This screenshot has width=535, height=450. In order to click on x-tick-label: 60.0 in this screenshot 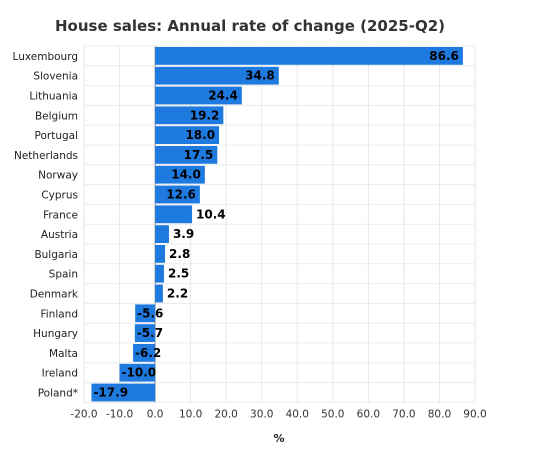, I will do `click(368, 414)`.